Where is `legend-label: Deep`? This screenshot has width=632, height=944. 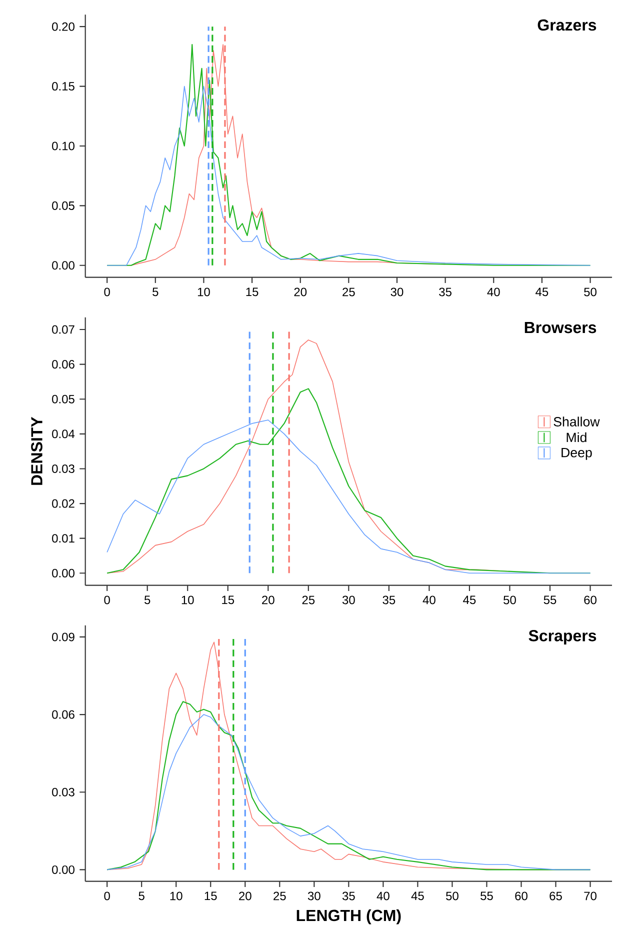
legend-label: Deep is located at coordinates (577, 454).